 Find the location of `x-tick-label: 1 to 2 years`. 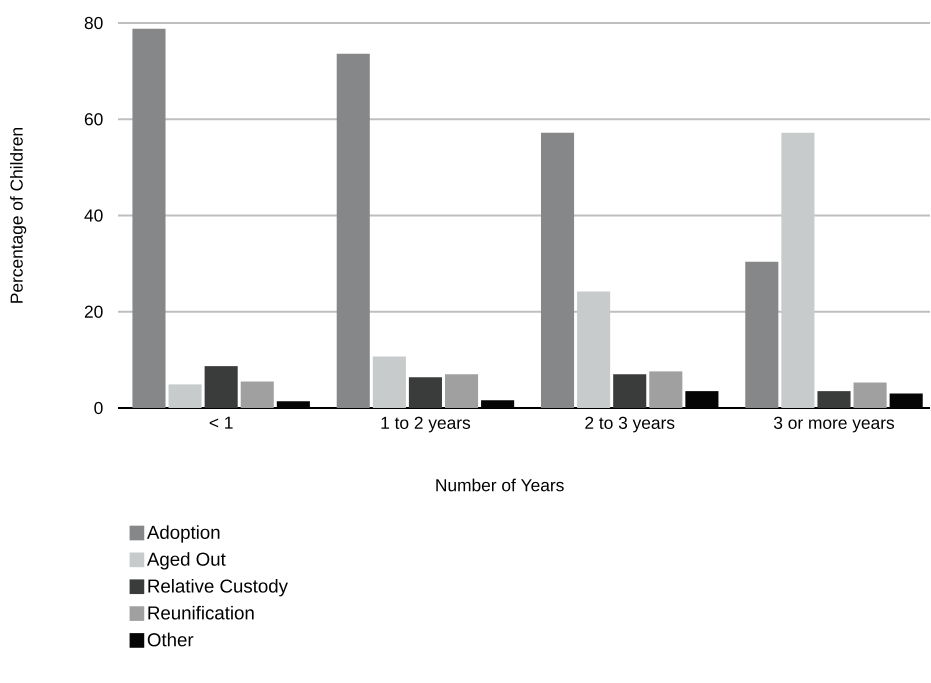

x-tick-label: 1 to 2 years is located at coordinates (425, 424).